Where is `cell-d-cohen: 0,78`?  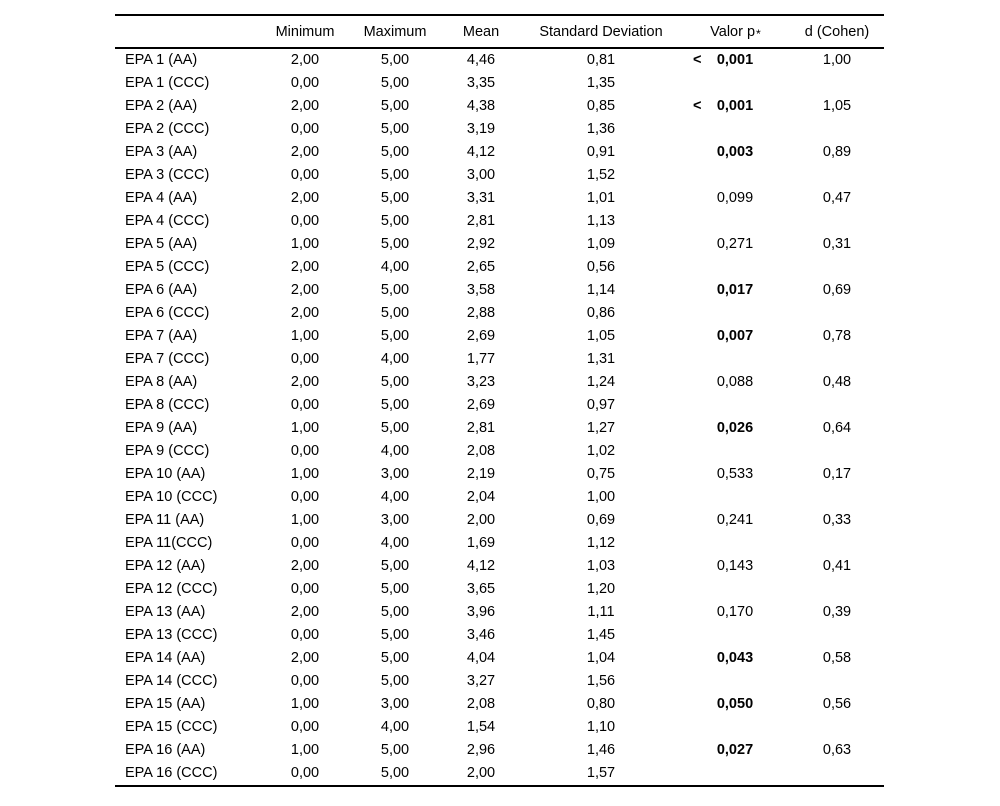 cell-d-cohen: 0,78 is located at coordinates (837, 336).